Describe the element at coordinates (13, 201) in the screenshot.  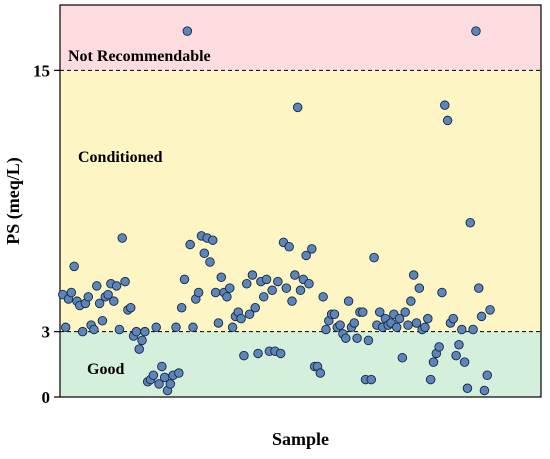
I see `y-axis-label: PS (meq/L)` at that location.